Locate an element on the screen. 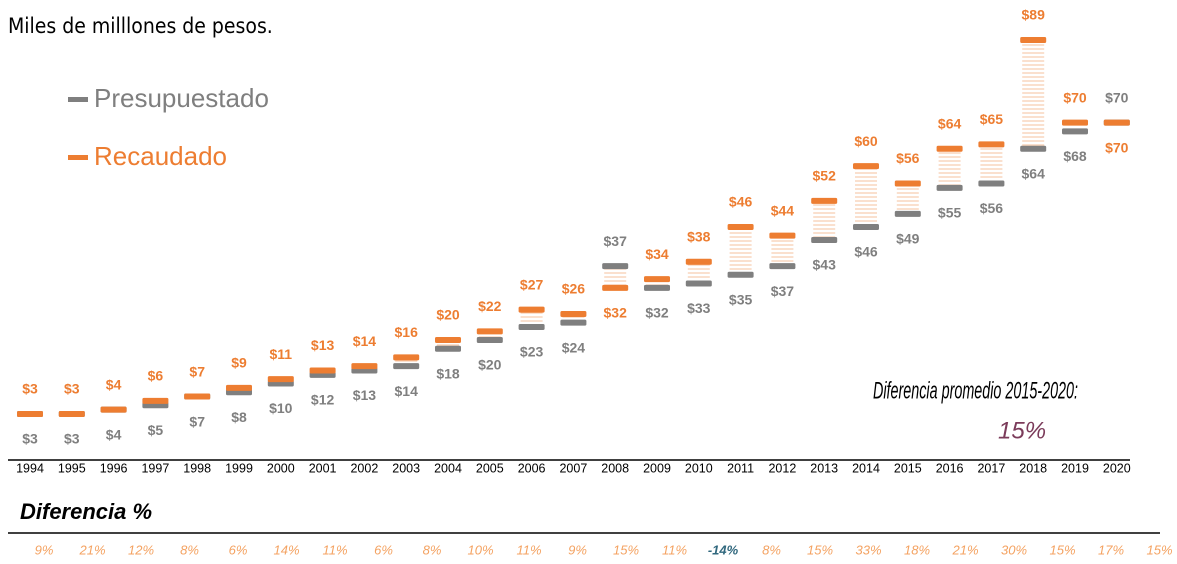 This screenshot has width=1177, height=564. data-label: $23 is located at coordinates (532, 352).